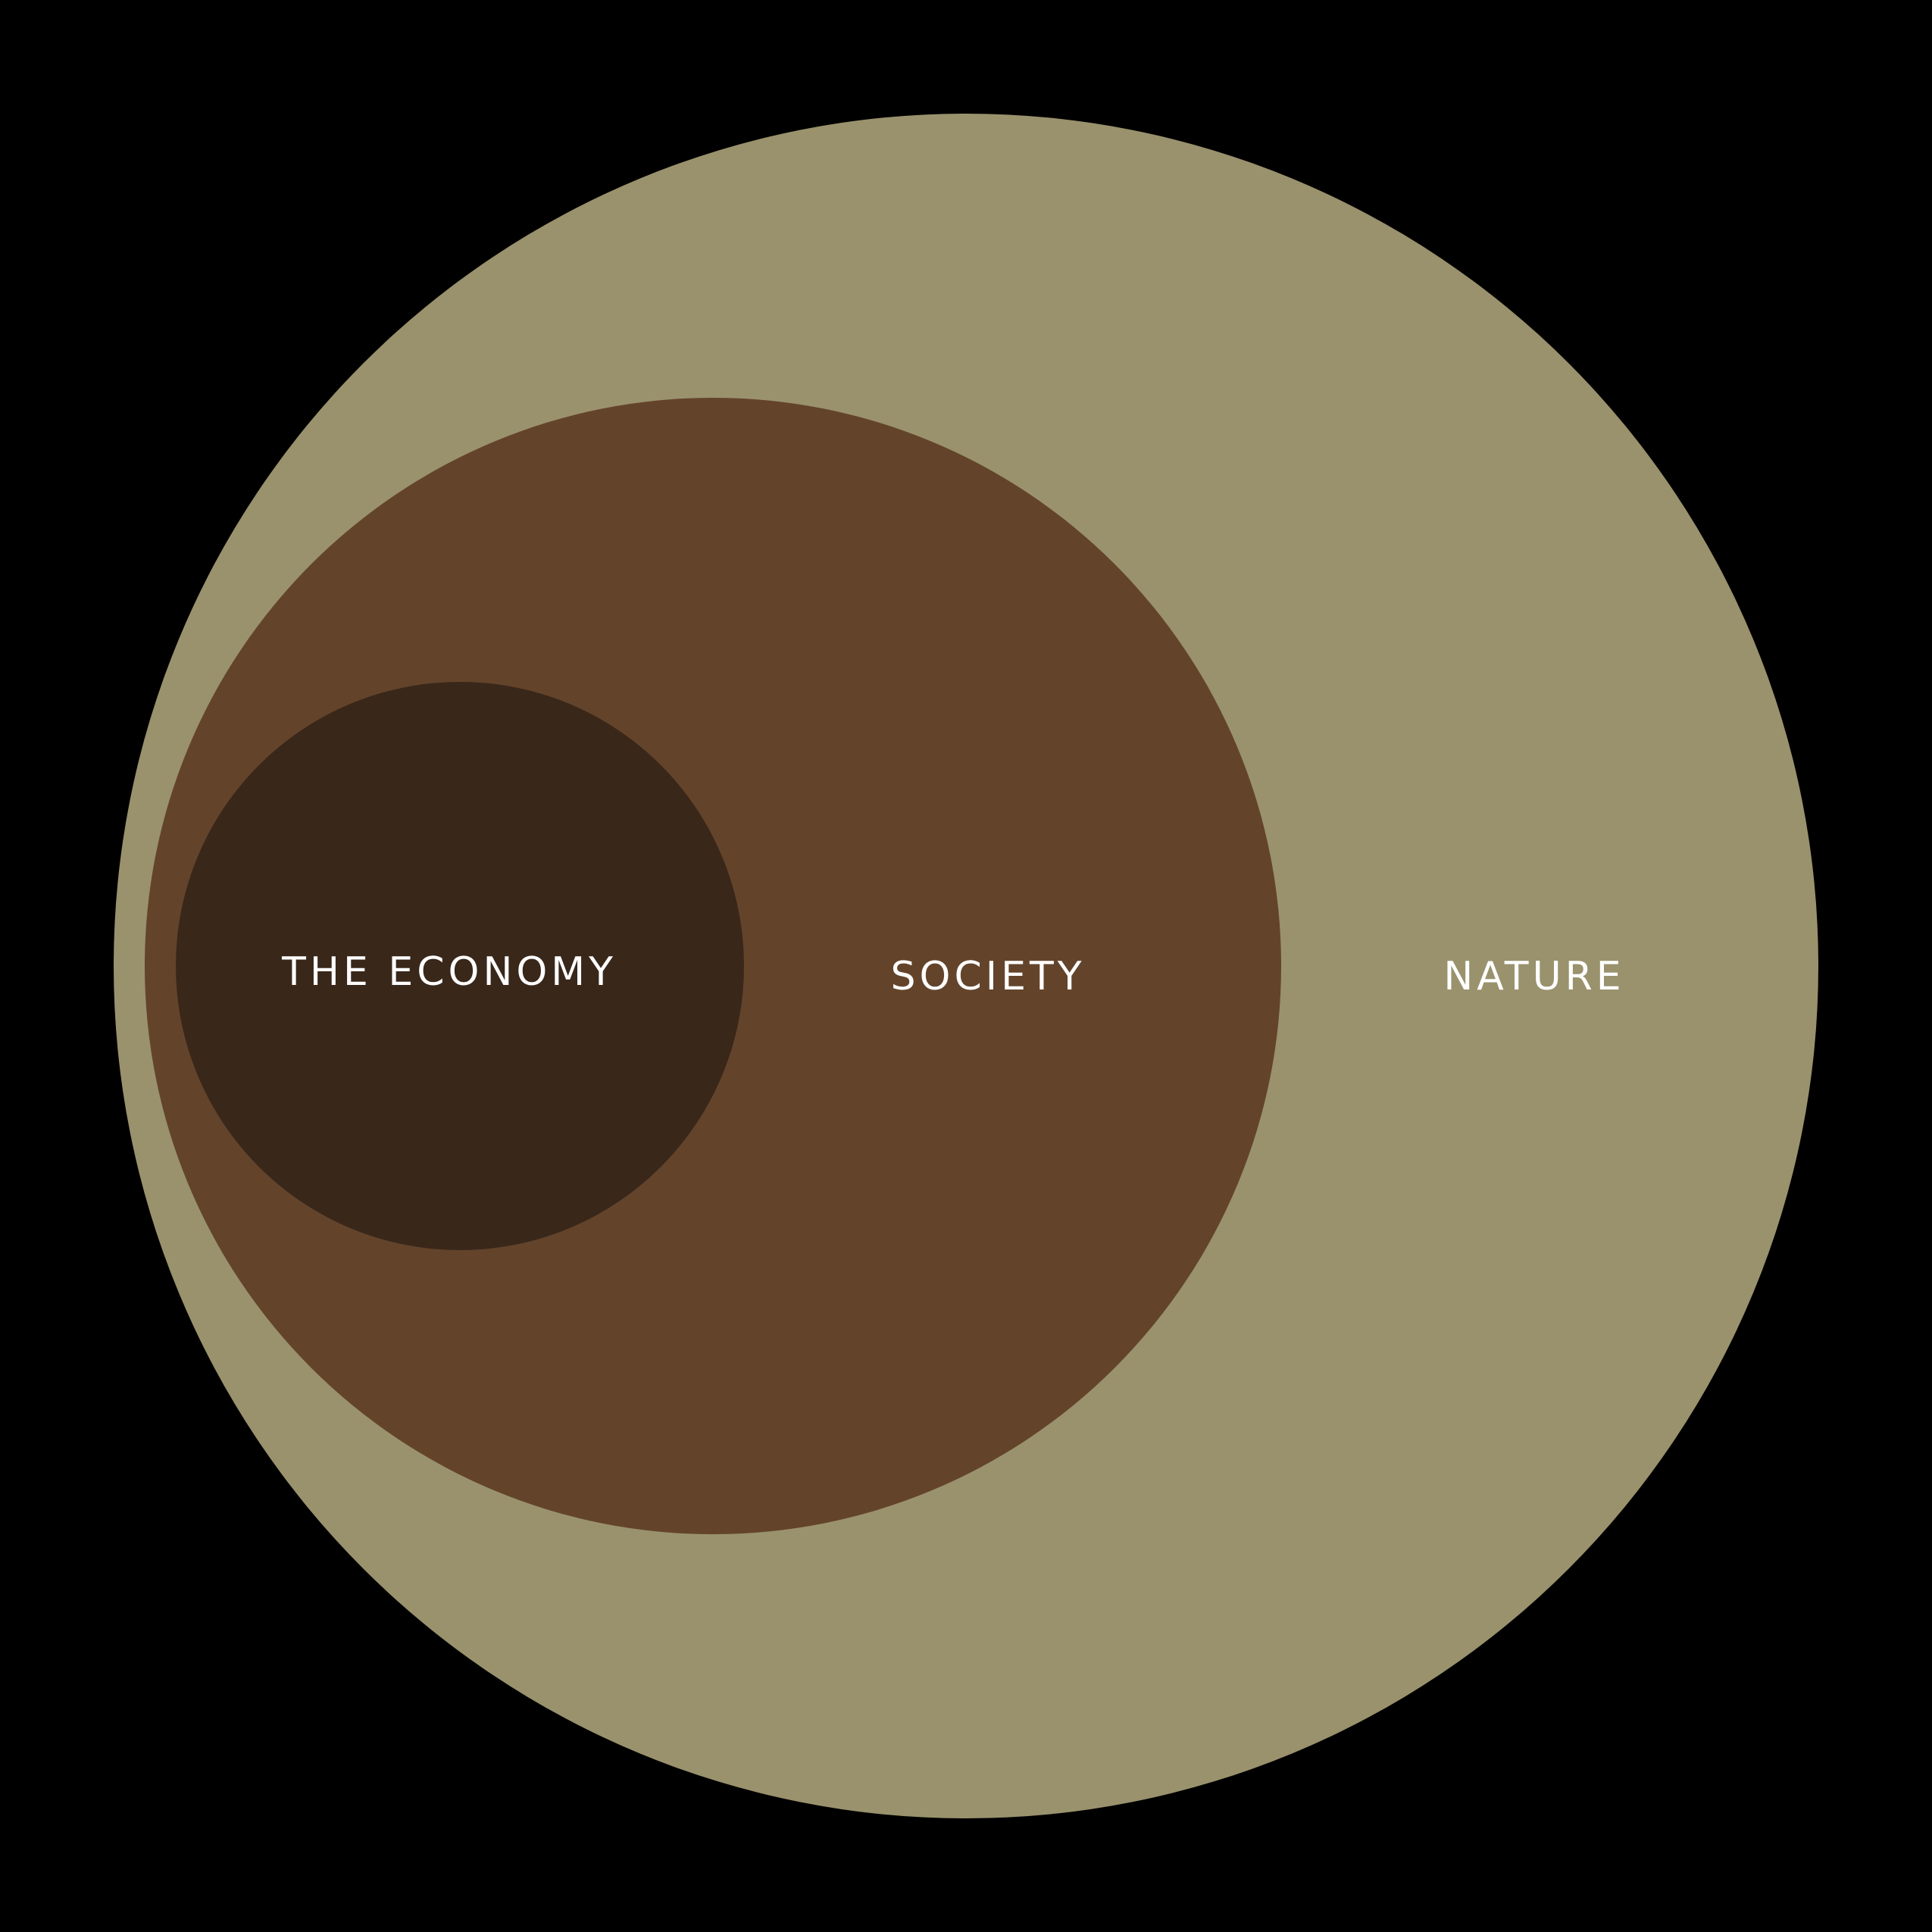 The image size is (1932, 1932). I want to click on society-label: SOCIETY, so click(988, 977).